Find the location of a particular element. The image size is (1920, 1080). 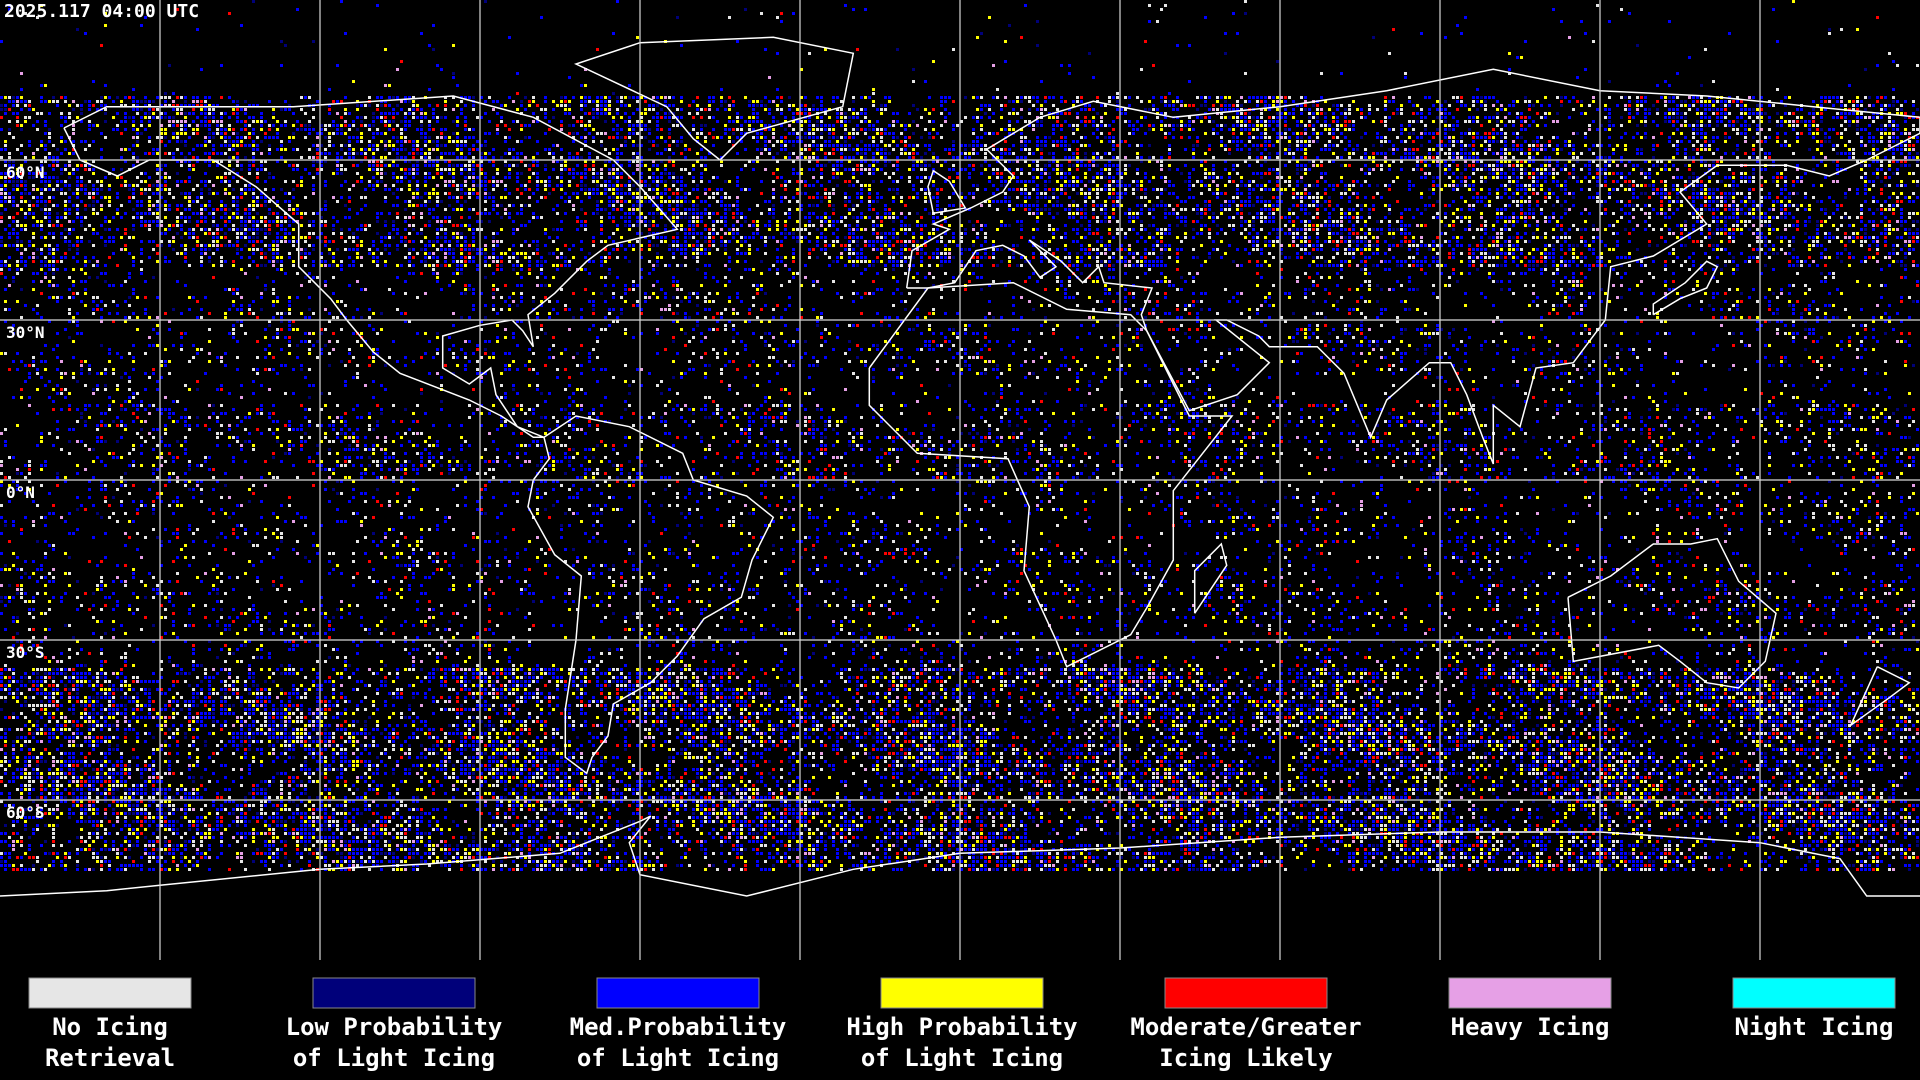

lat-label: 0°N is located at coordinates (20, 492).